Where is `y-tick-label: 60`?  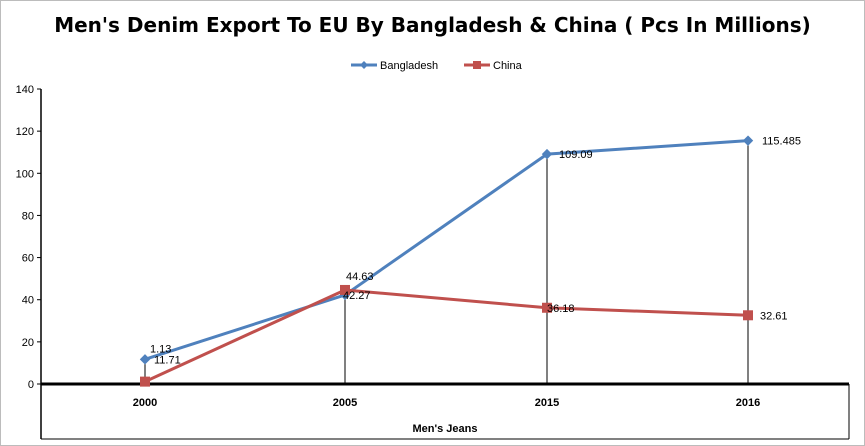 y-tick-label: 60 is located at coordinates (28, 259).